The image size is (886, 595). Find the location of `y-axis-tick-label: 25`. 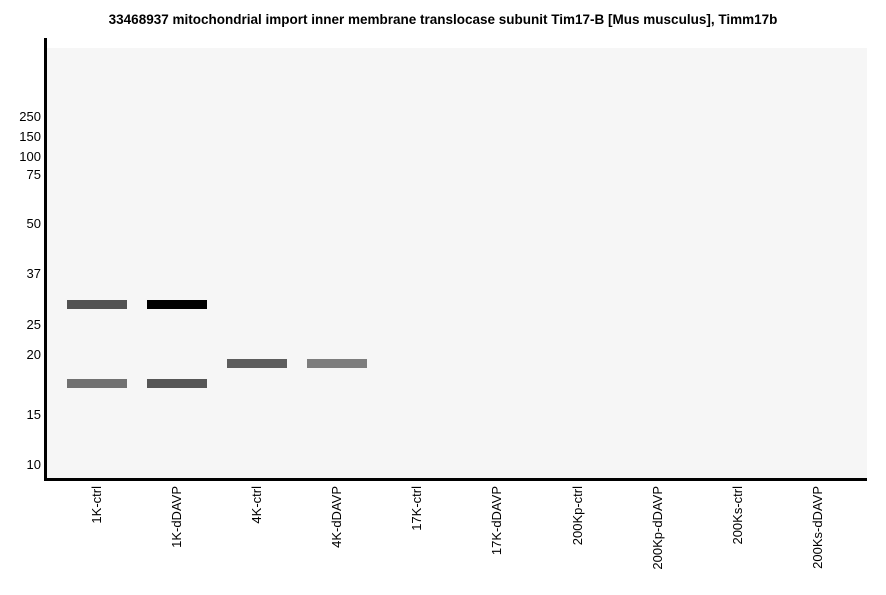

y-axis-tick-label: 25 is located at coordinates (33, 324).